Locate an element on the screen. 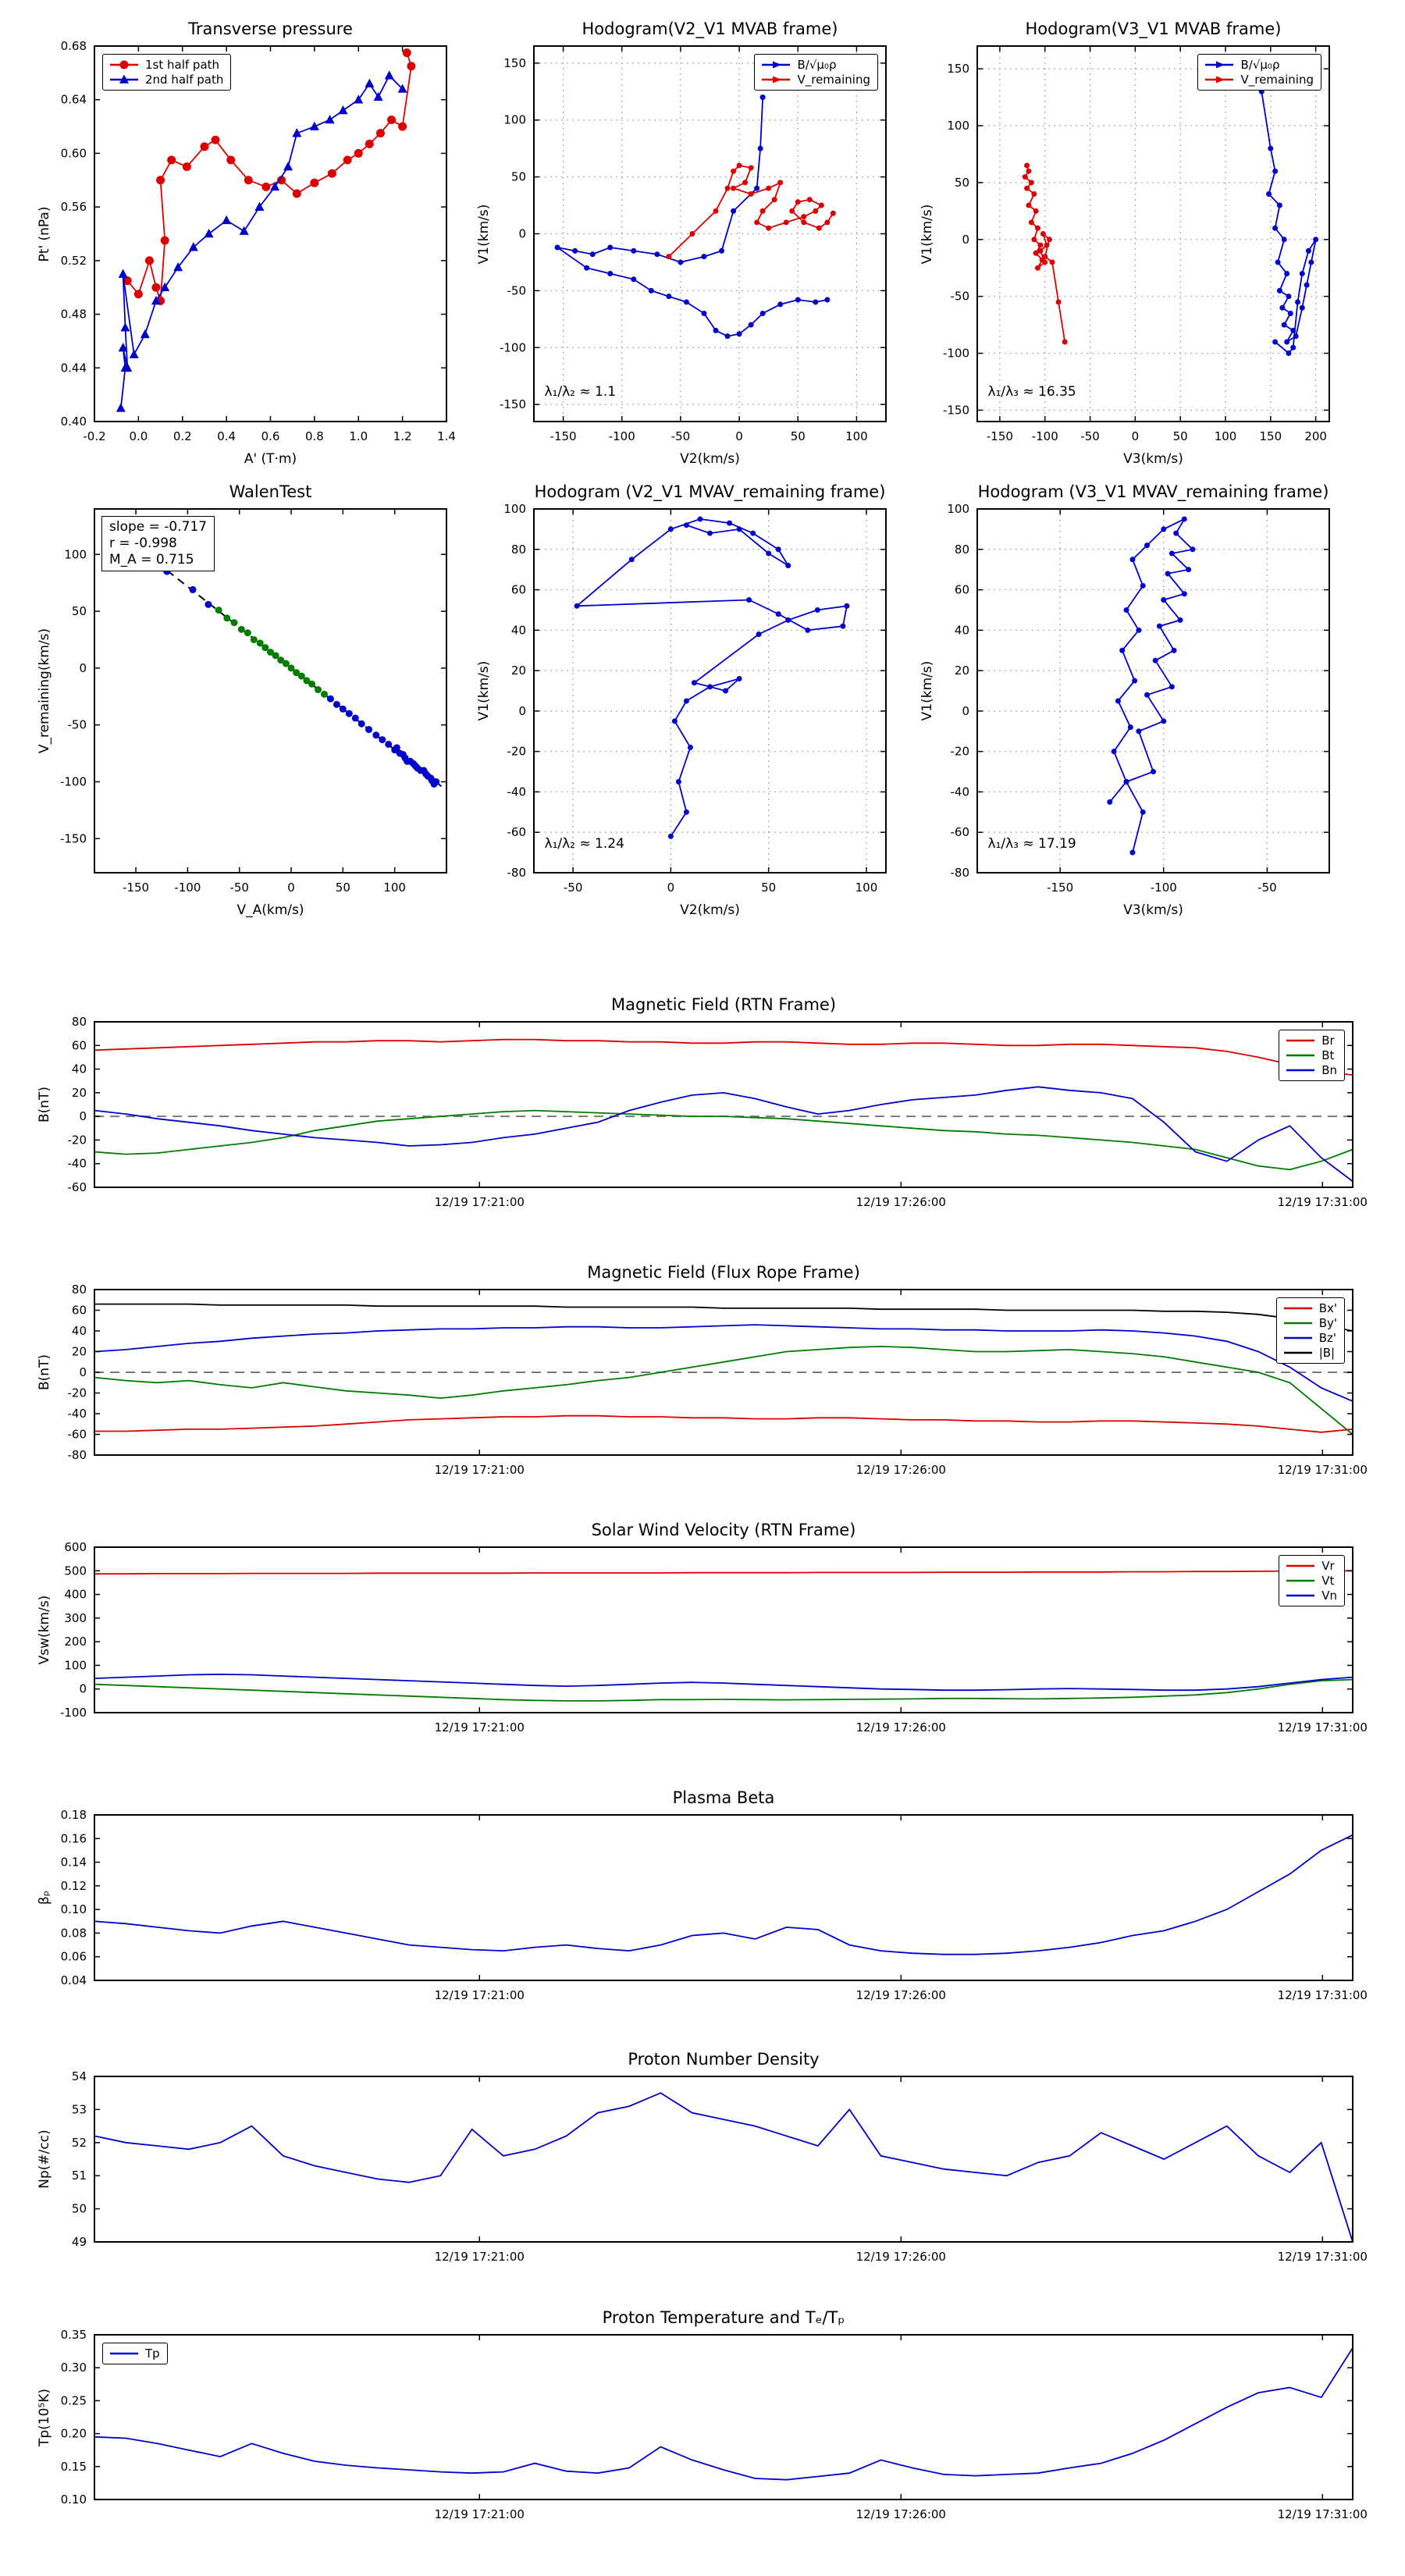 This screenshot has height=2576, width=1405. y-tick-label: 0.04 is located at coordinates (74, 1980).